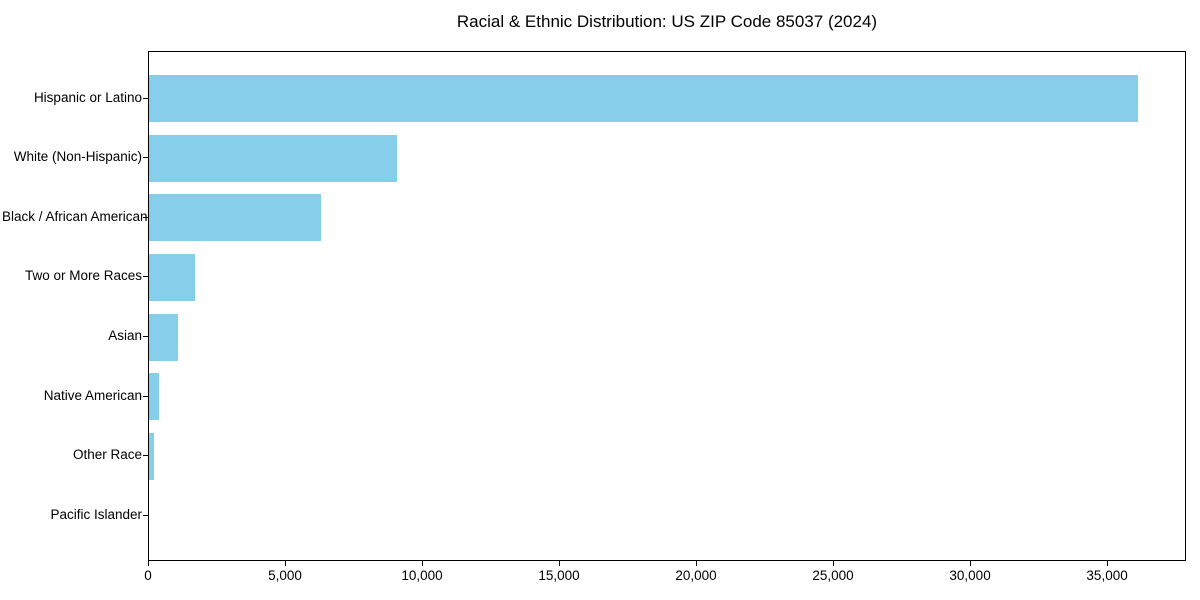 The image size is (1200, 600). Describe the element at coordinates (77, 157) in the screenshot. I see `y-axis-label-white-non-hispanic: White (Non-Hispanic)` at that location.